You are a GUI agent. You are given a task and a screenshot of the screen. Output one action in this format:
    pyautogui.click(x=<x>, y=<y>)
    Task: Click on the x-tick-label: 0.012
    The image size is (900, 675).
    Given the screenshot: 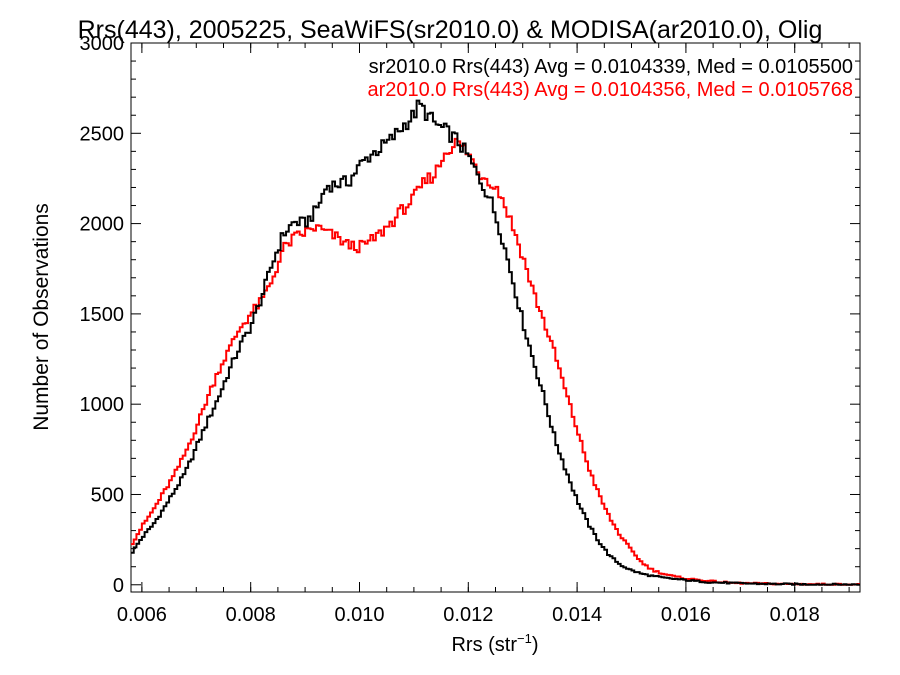 What is the action you would take?
    pyautogui.click(x=468, y=615)
    